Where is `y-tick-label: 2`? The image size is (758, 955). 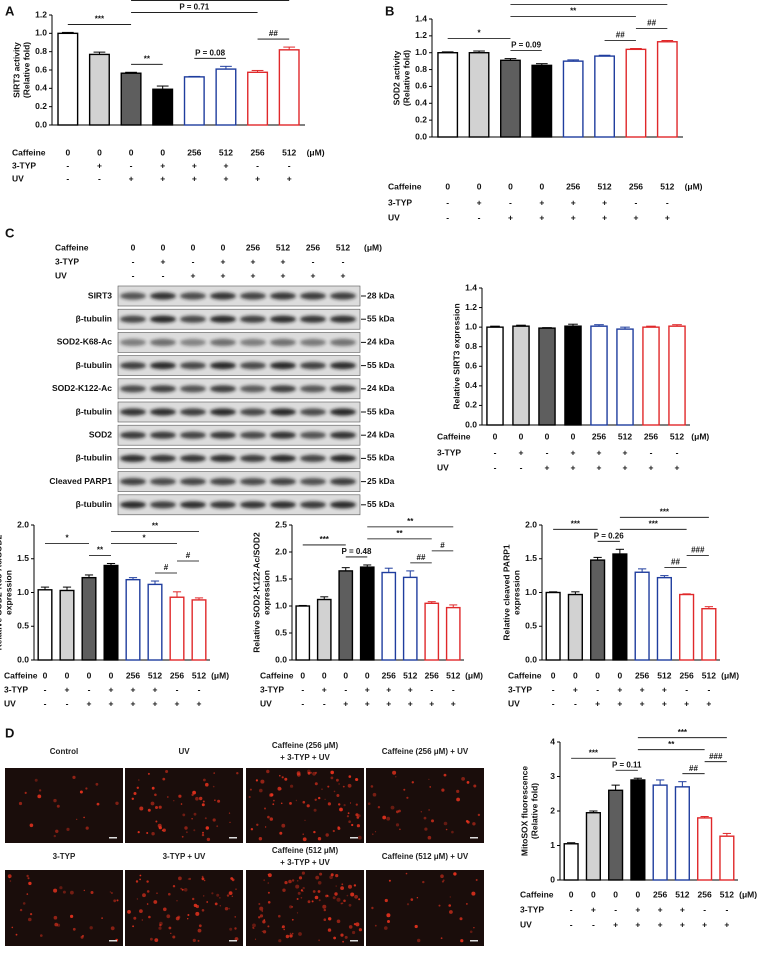 y-tick-label: 2 is located at coordinates (552, 810).